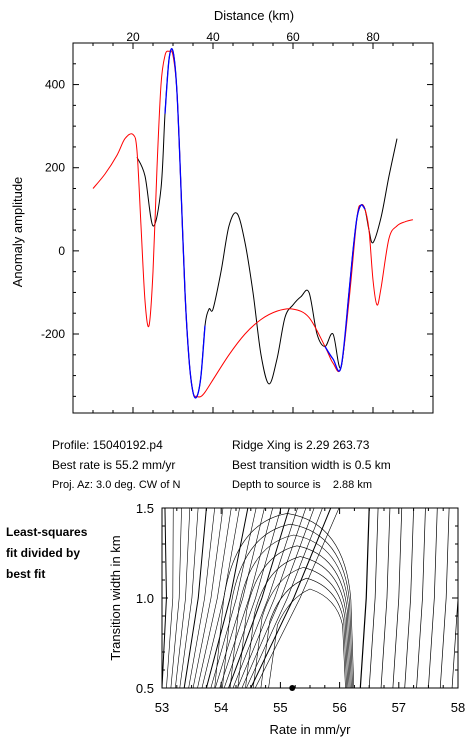 This screenshot has width=467, height=745. I want to click on bottom-y-tick-label: 1.5, so click(145, 508).